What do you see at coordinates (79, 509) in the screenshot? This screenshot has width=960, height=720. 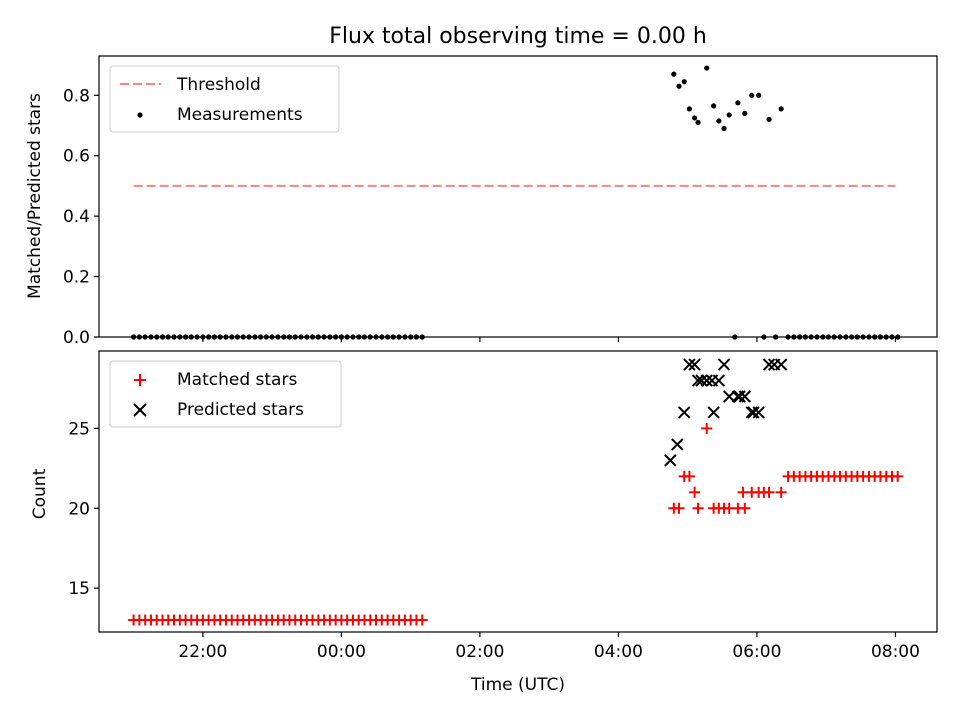 I see `bottom-y-tick-label: 20` at bounding box center [79, 509].